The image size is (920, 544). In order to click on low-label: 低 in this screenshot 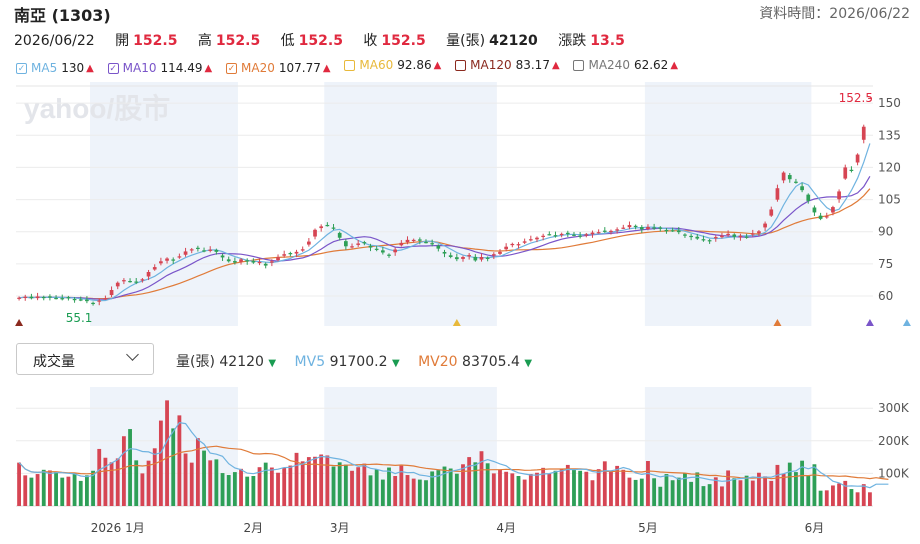, I will do `click(287, 41)`.